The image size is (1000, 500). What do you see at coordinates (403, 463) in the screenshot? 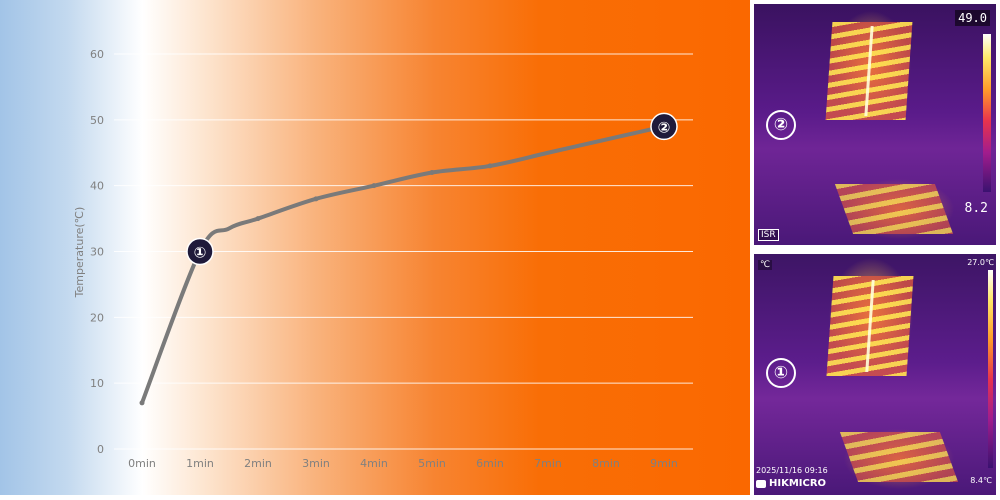
I see `x-tick-labels: 0min 1min 2min 3min 4min 5min 6min 7min 8min 9min` at bounding box center [403, 463].